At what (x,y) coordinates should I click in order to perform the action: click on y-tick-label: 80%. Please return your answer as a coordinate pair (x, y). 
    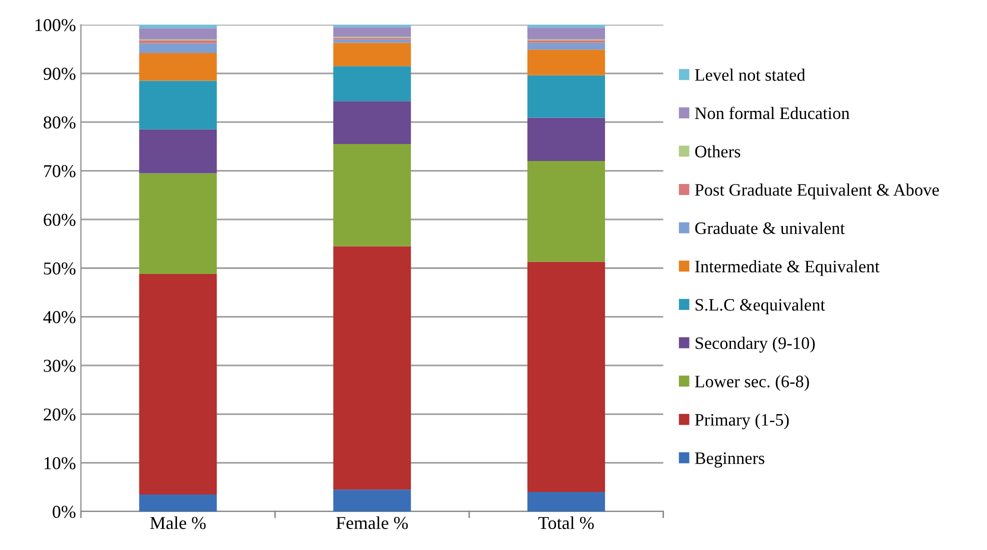
    Looking at the image, I should click on (60, 122).